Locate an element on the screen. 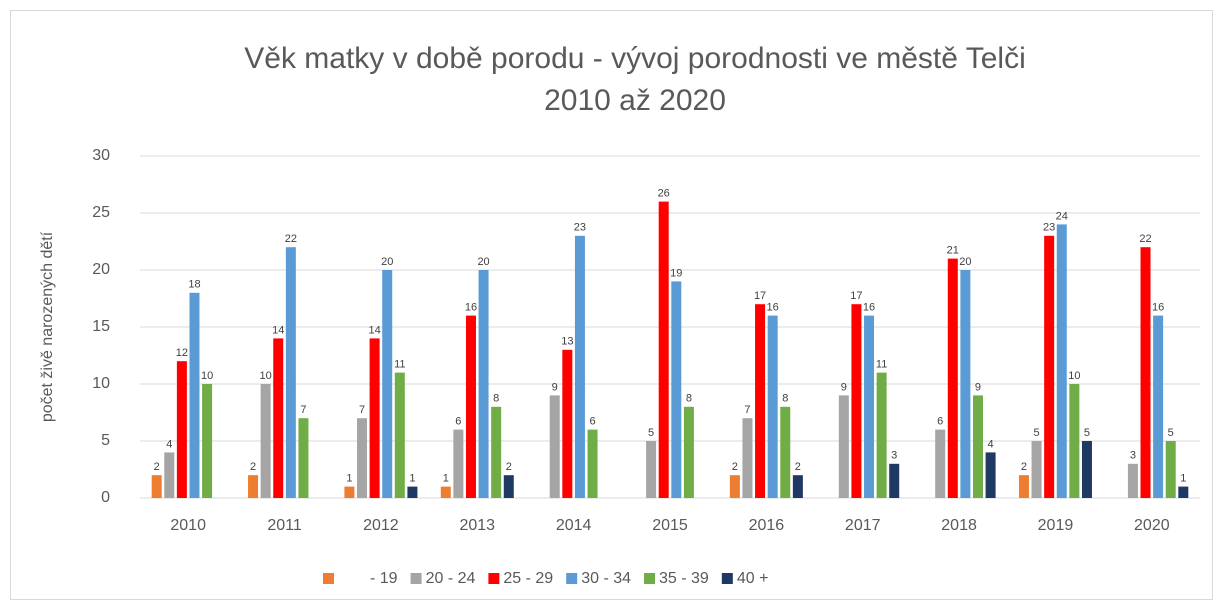  x-tick-label: 2015 is located at coordinates (670, 525).